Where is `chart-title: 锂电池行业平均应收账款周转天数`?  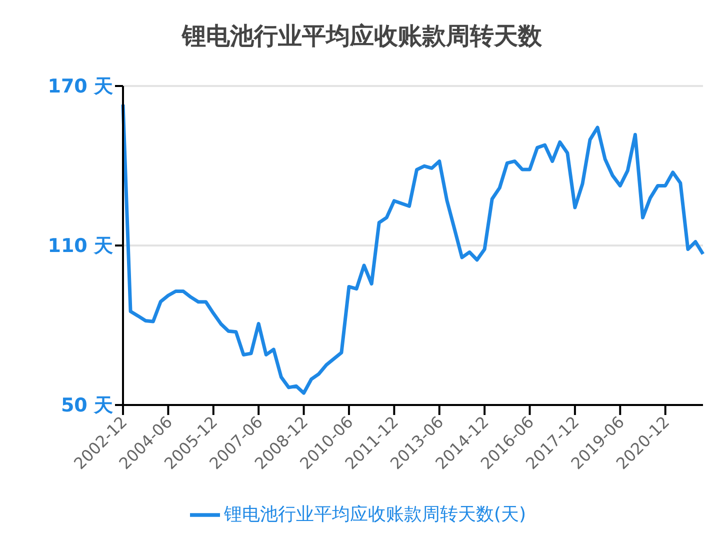 chart-title: 锂电池行业平均应收账款周转天数 is located at coordinates (361, 36).